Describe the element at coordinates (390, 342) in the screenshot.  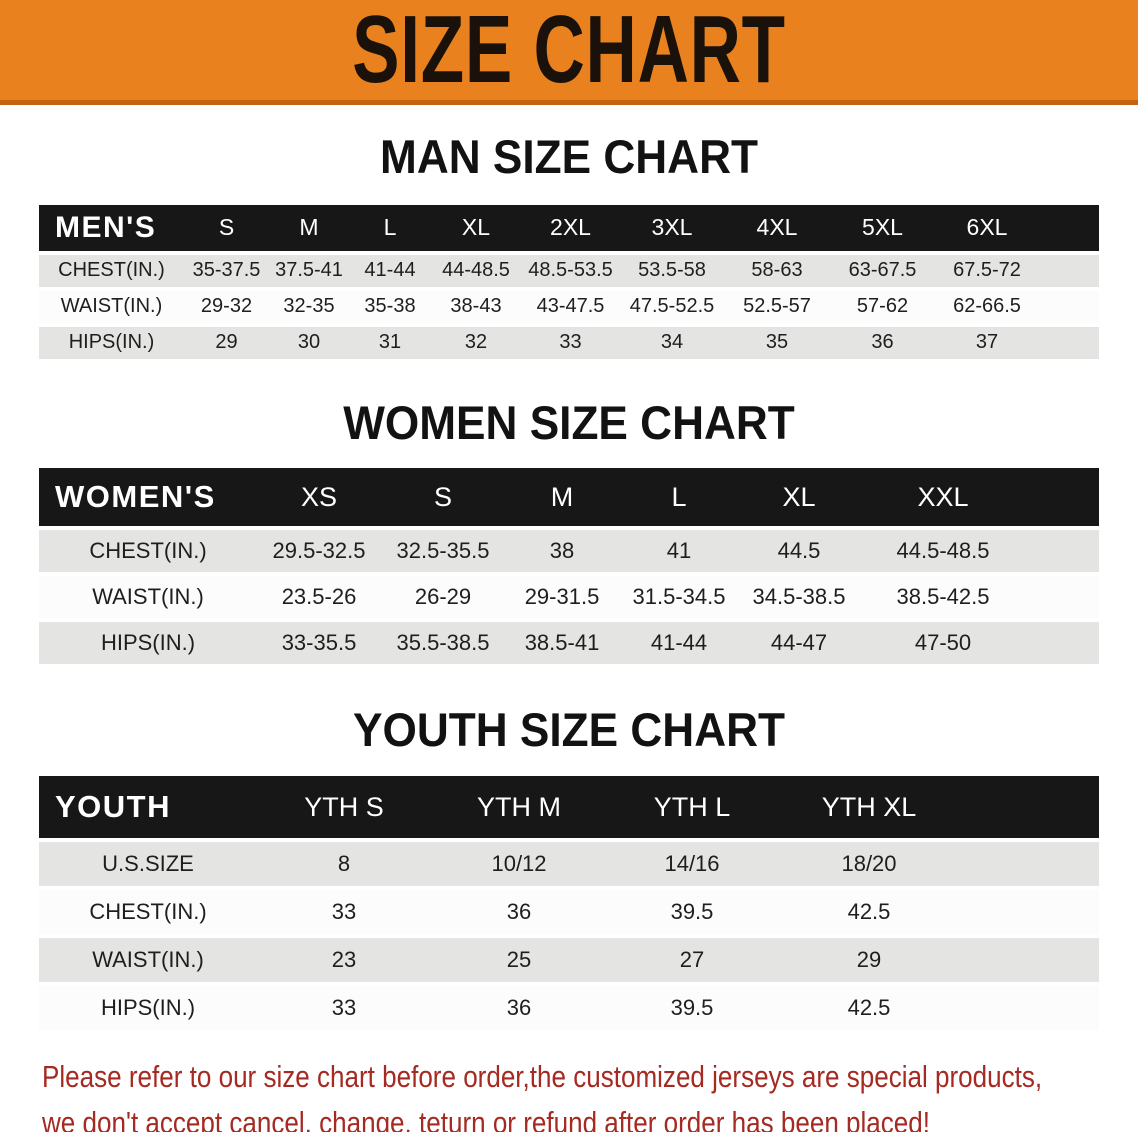
I see `size-value: 31` at that location.